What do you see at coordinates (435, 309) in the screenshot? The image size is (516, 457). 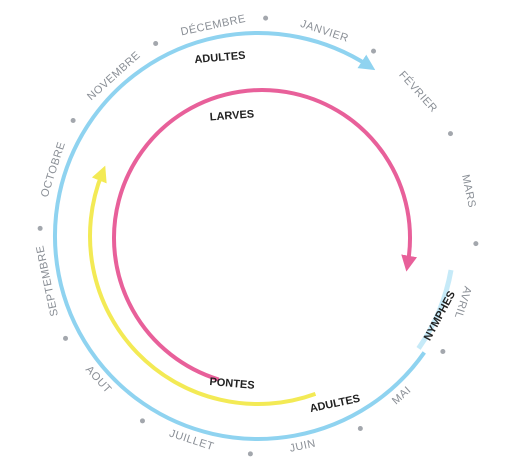 I see `nymph-arc` at bounding box center [435, 309].